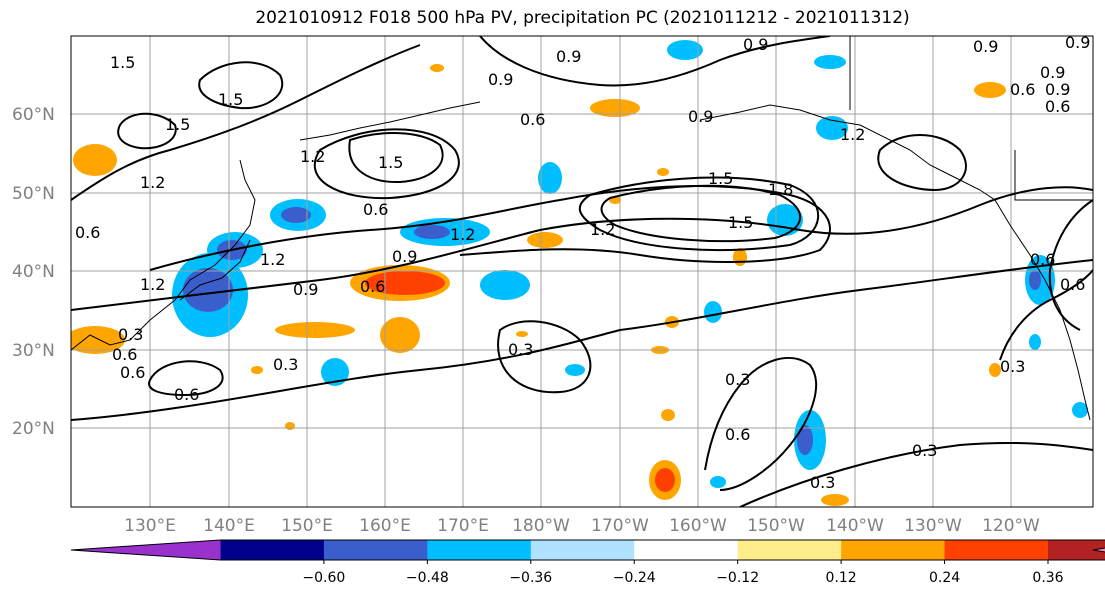 The height and width of the screenshot is (601, 1105). I want to click on lat-tick-label: 40°N, so click(33, 272).